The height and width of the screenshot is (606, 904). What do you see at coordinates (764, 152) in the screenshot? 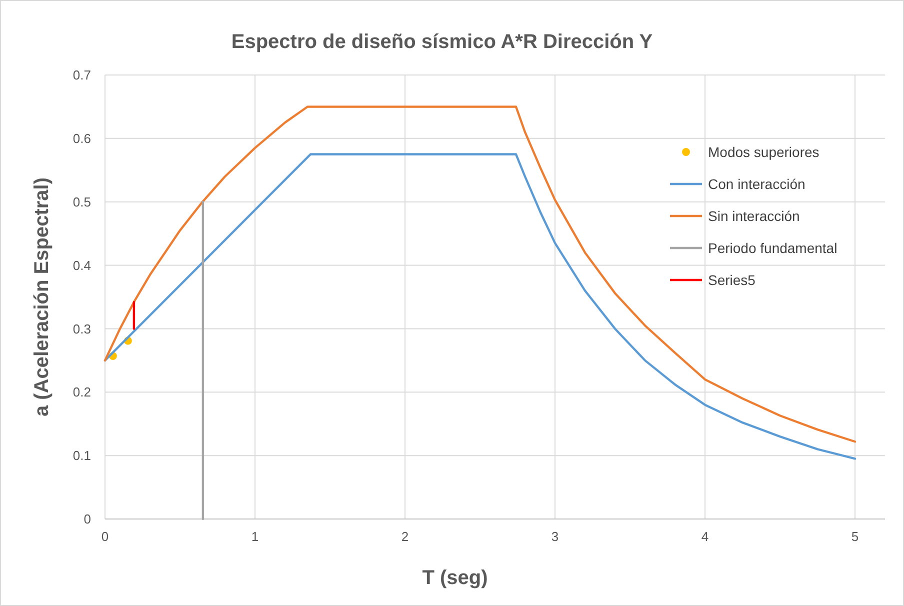
I see `legend-label: Modos superiores` at bounding box center [764, 152].